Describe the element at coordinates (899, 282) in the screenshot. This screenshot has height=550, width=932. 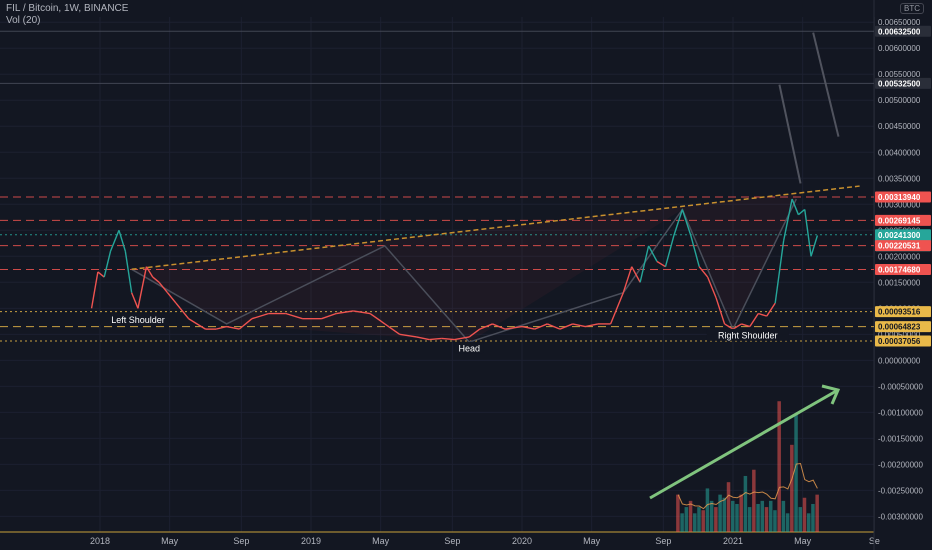
I see `y-tick-label: 0.00150000` at that location.